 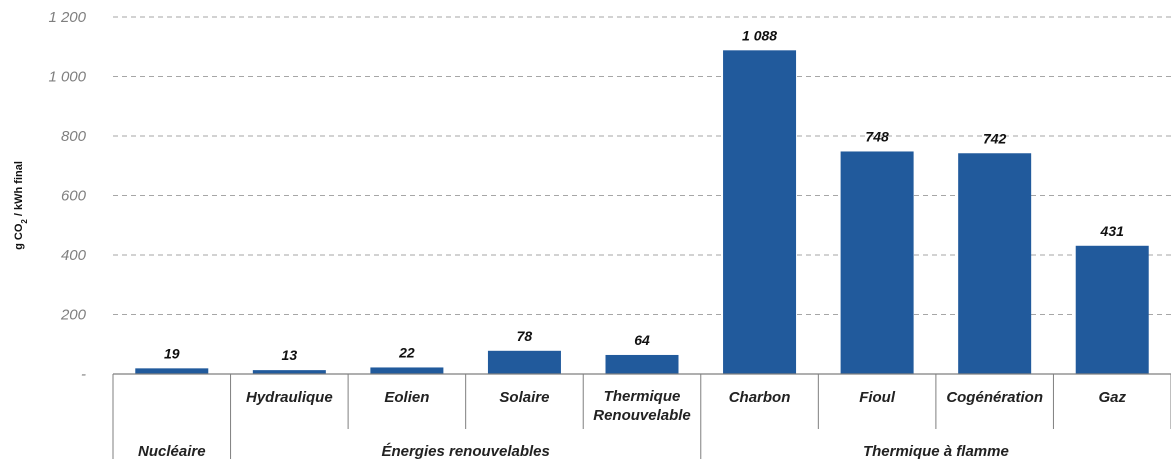 I want to click on category-label: Thermique, so click(x=642, y=396).